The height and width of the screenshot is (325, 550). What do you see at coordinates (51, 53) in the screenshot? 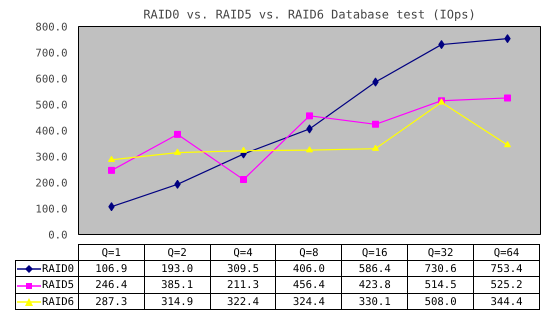
I see `y-tick-label: 700.0` at bounding box center [51, 53].